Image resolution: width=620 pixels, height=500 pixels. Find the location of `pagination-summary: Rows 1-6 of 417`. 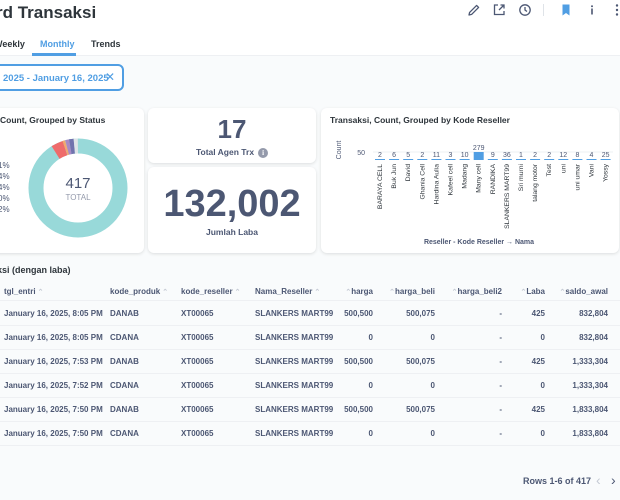

pagination-summary: Rows 1-6 of 417 is located at coordinates (557, 481).